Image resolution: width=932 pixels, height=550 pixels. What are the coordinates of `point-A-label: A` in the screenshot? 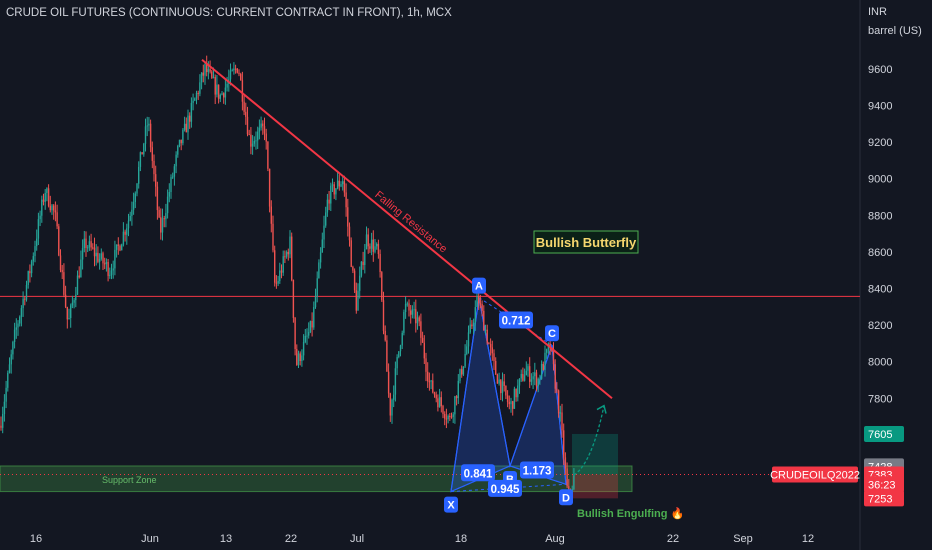 It's located at (479, 287).